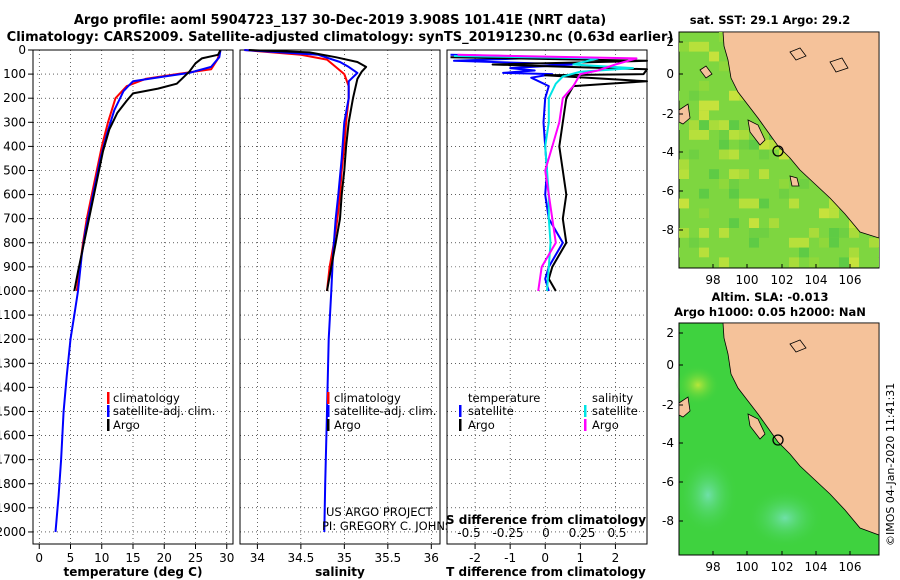 The width and height of the screenshot is (900, 580). What do you see at coordinates (785, 518) in the screenshot?
I see `sla-anomaly-high` at bounding box center [785, 518].